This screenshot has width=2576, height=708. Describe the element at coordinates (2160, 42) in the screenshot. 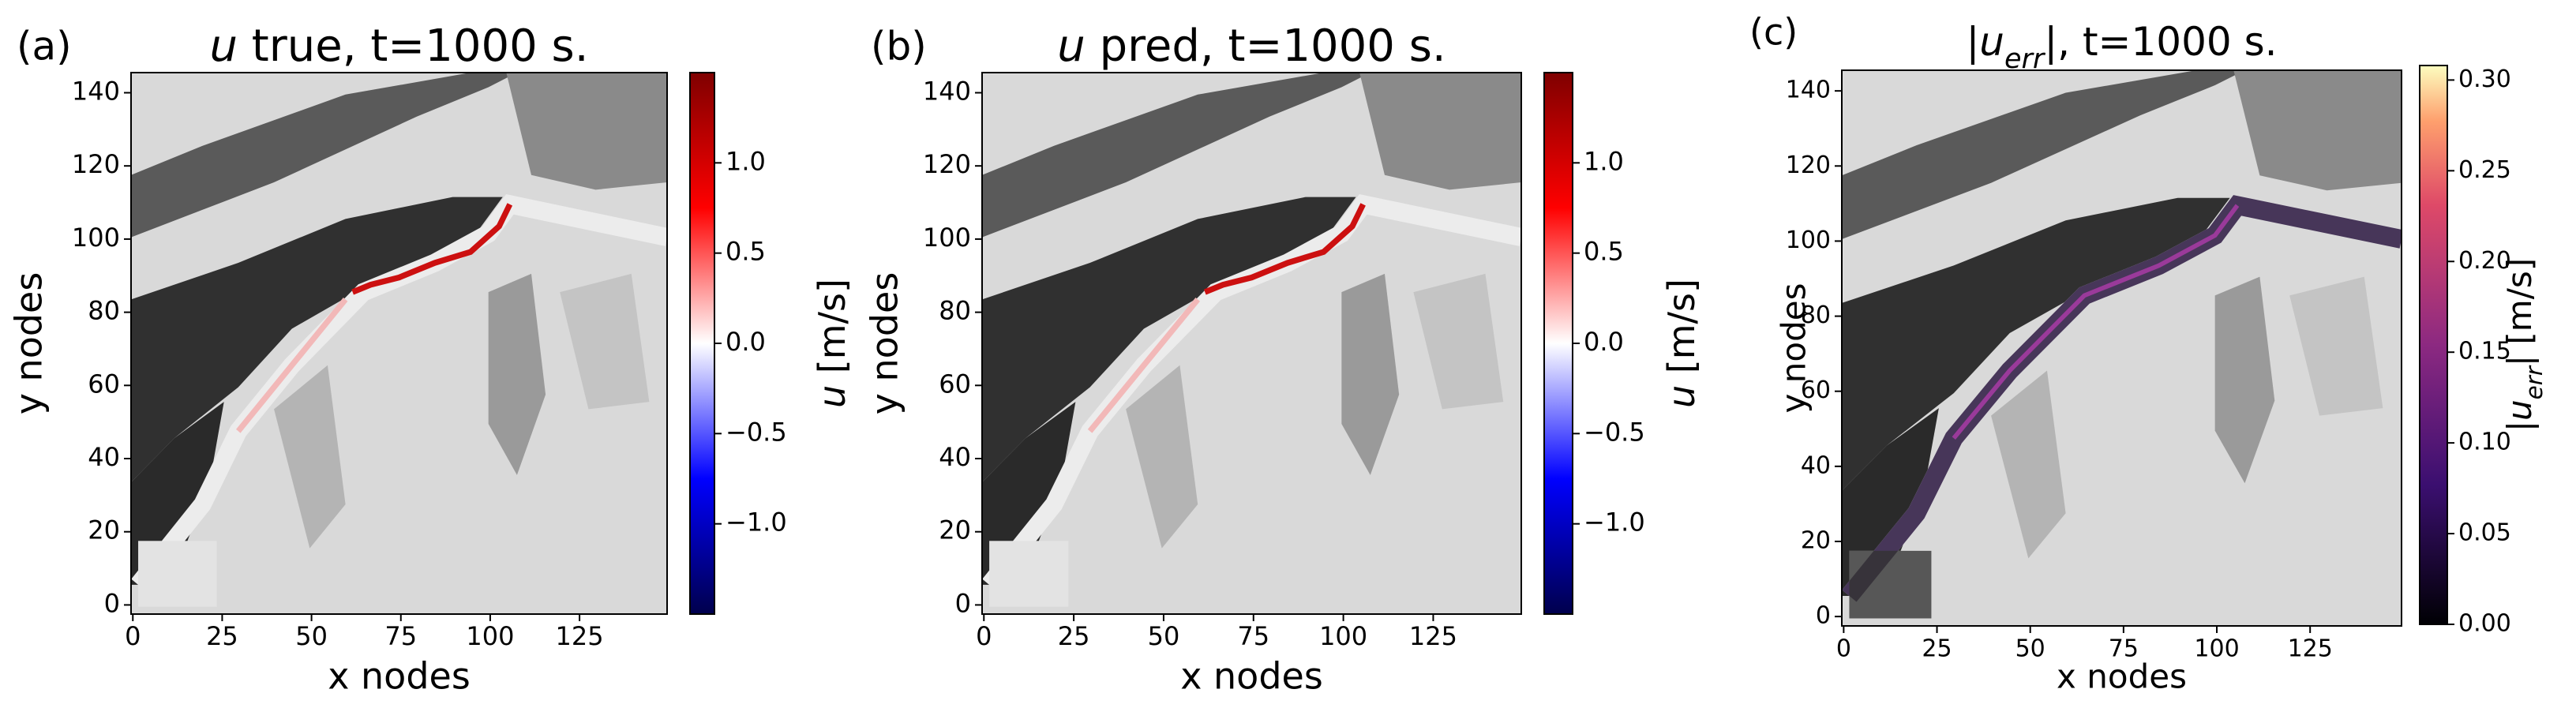

I see `text: |, t=1000 s.` at that location.